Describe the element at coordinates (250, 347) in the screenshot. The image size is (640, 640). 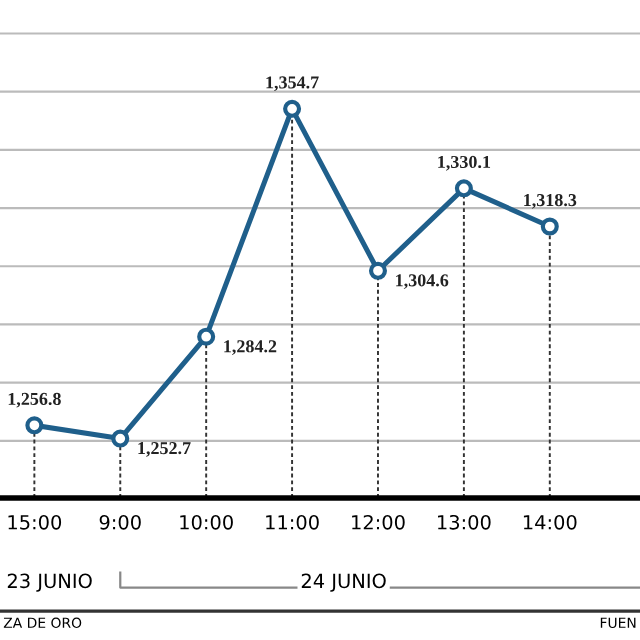
I see `data-label: 1,284.2` at that location.